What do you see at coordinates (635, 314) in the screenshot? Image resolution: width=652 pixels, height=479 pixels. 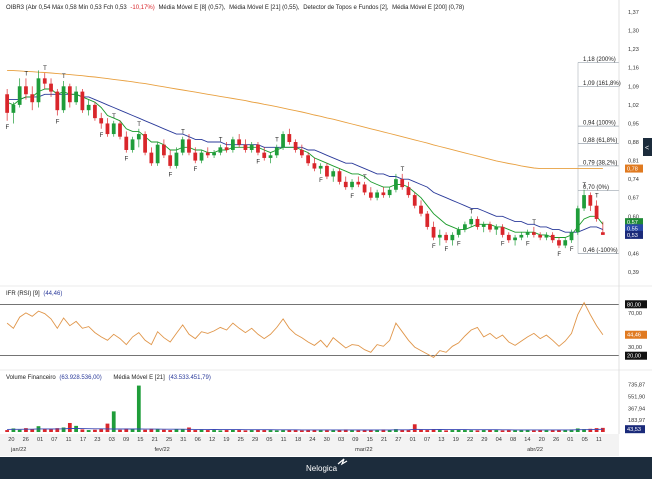 I see `rsi-tick-label: 70,00` at bounding box center [635, 314].